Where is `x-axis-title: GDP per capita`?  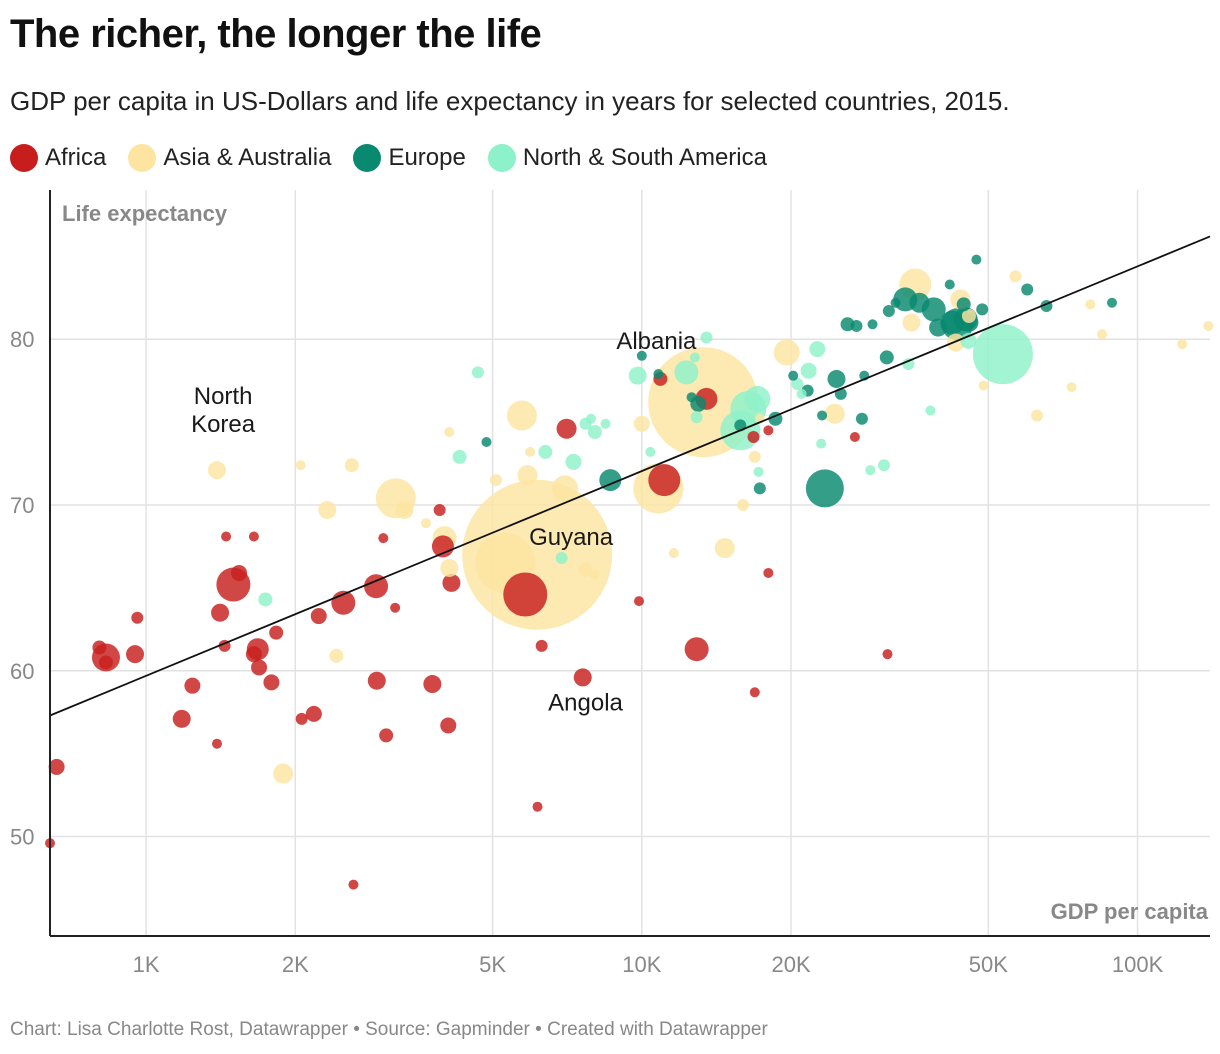
x-axis-title: GDP per capita is located at coordinates (1130, 911).